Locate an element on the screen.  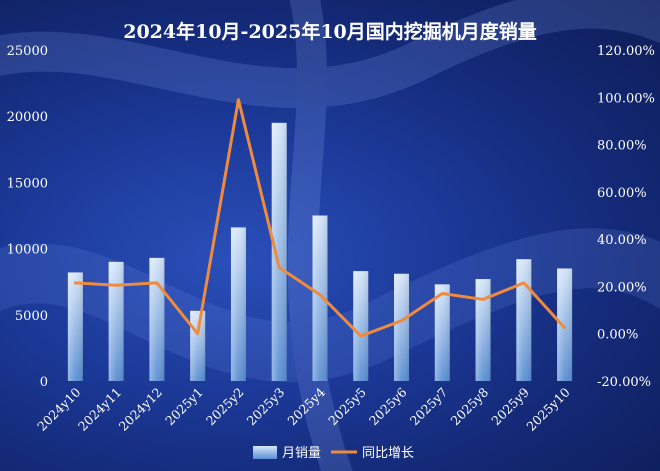
right-axis-tick-label: 40.00% is located at coordinates (622, 240).